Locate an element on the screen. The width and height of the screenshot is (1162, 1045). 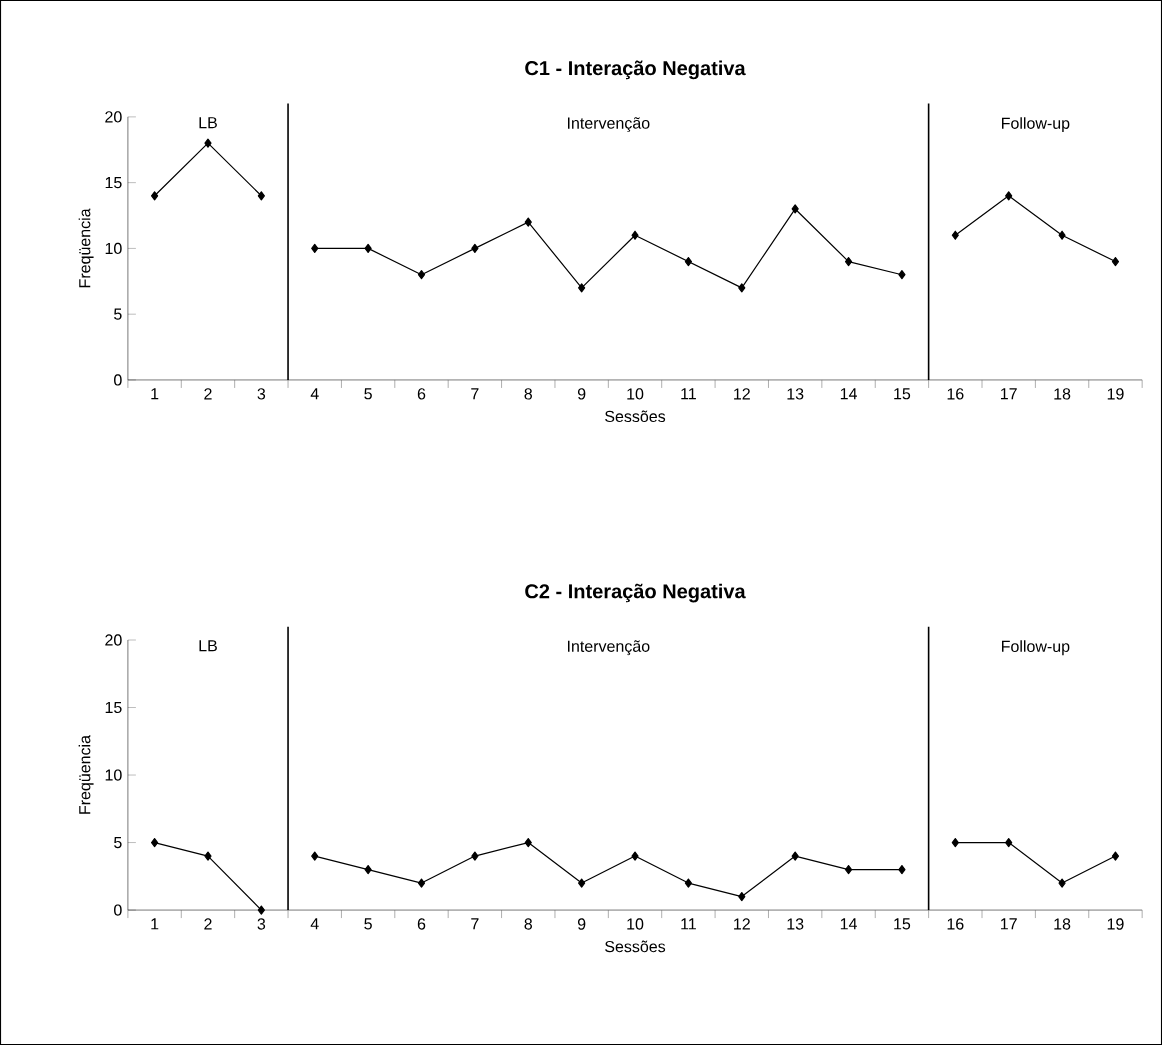
chart-title: C1 - Interação Negativa is located at coordinates (635, 70).